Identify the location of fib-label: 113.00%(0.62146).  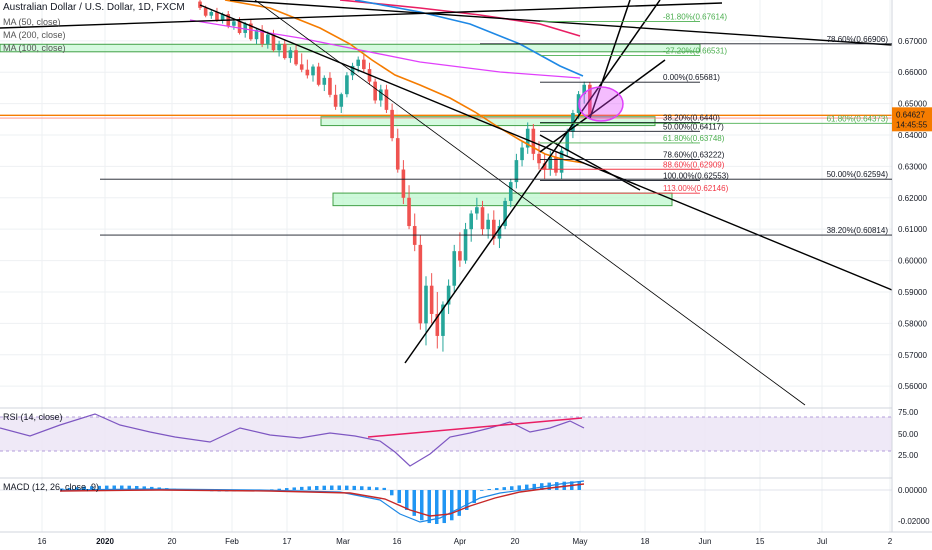
(696, 188).